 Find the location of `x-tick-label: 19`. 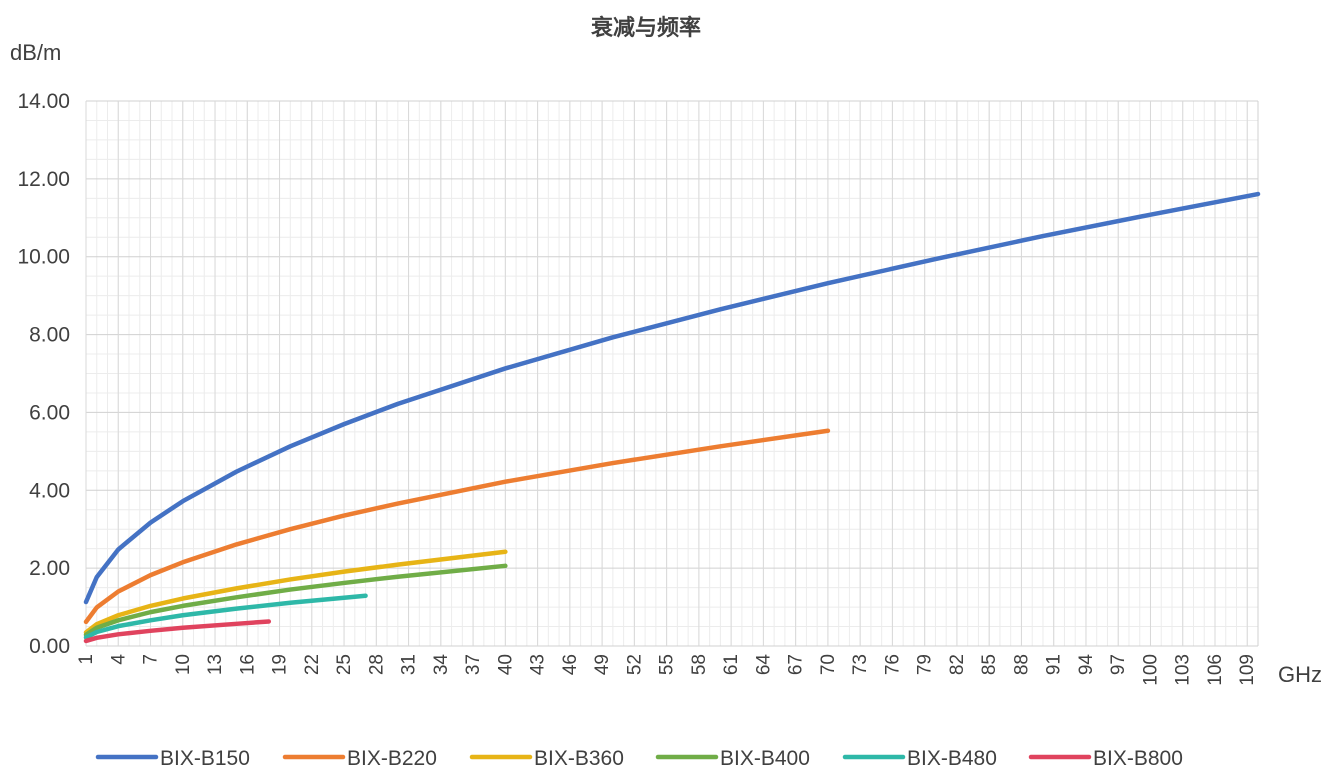

x-tick-label: 19 is located at coordinates (280, 664).